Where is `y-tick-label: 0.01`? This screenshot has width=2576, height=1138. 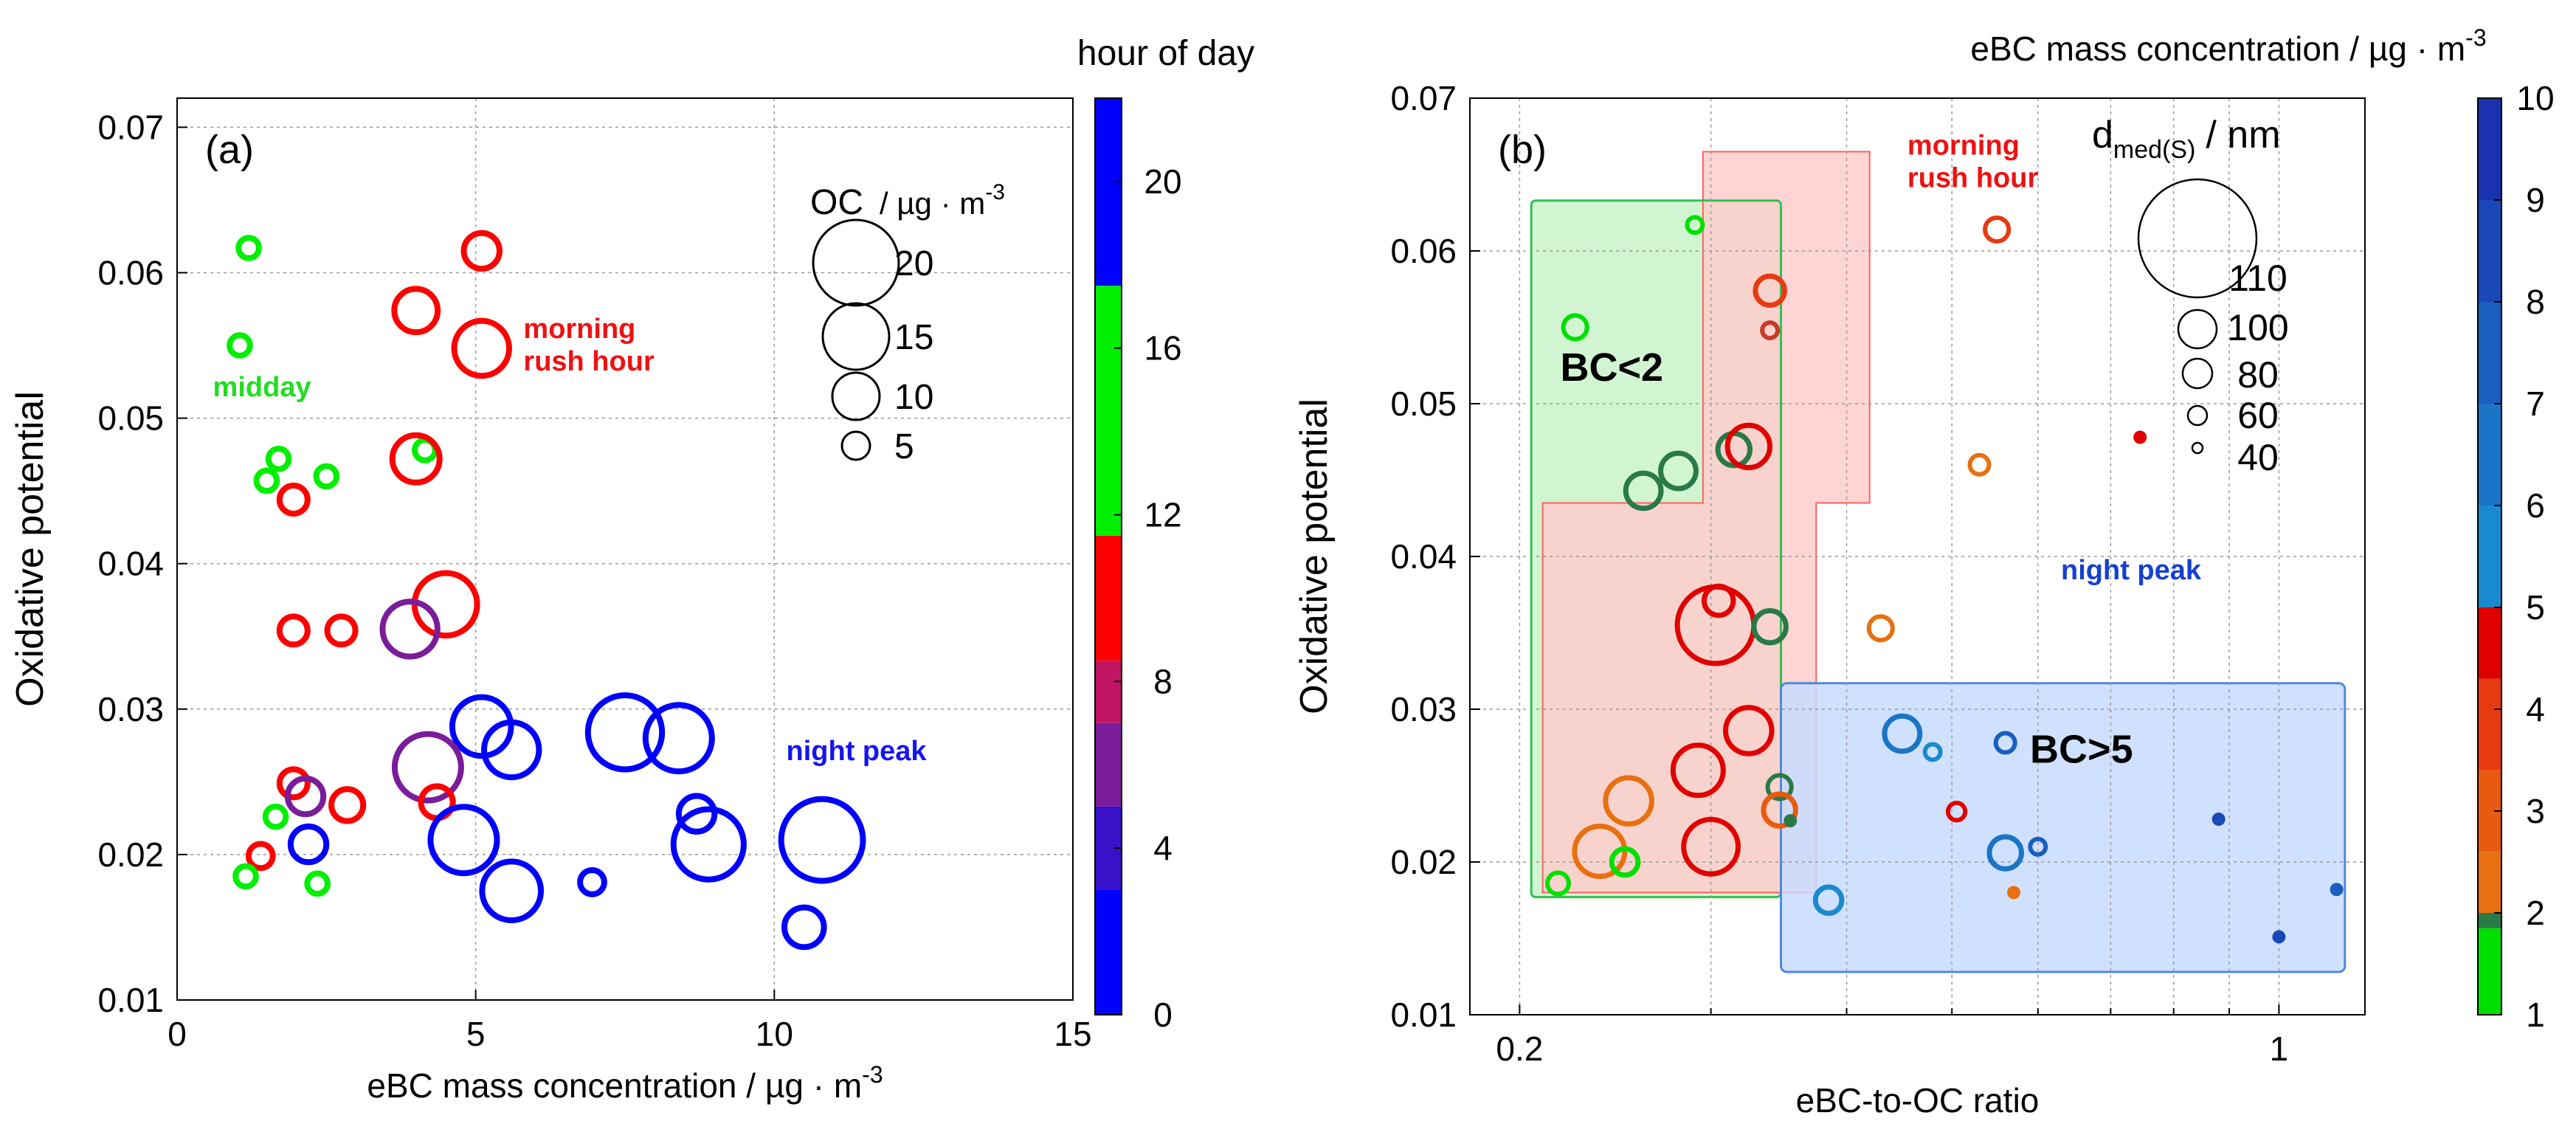
y-tick-label: 0.01 is located at coordinates (1423, 1015).